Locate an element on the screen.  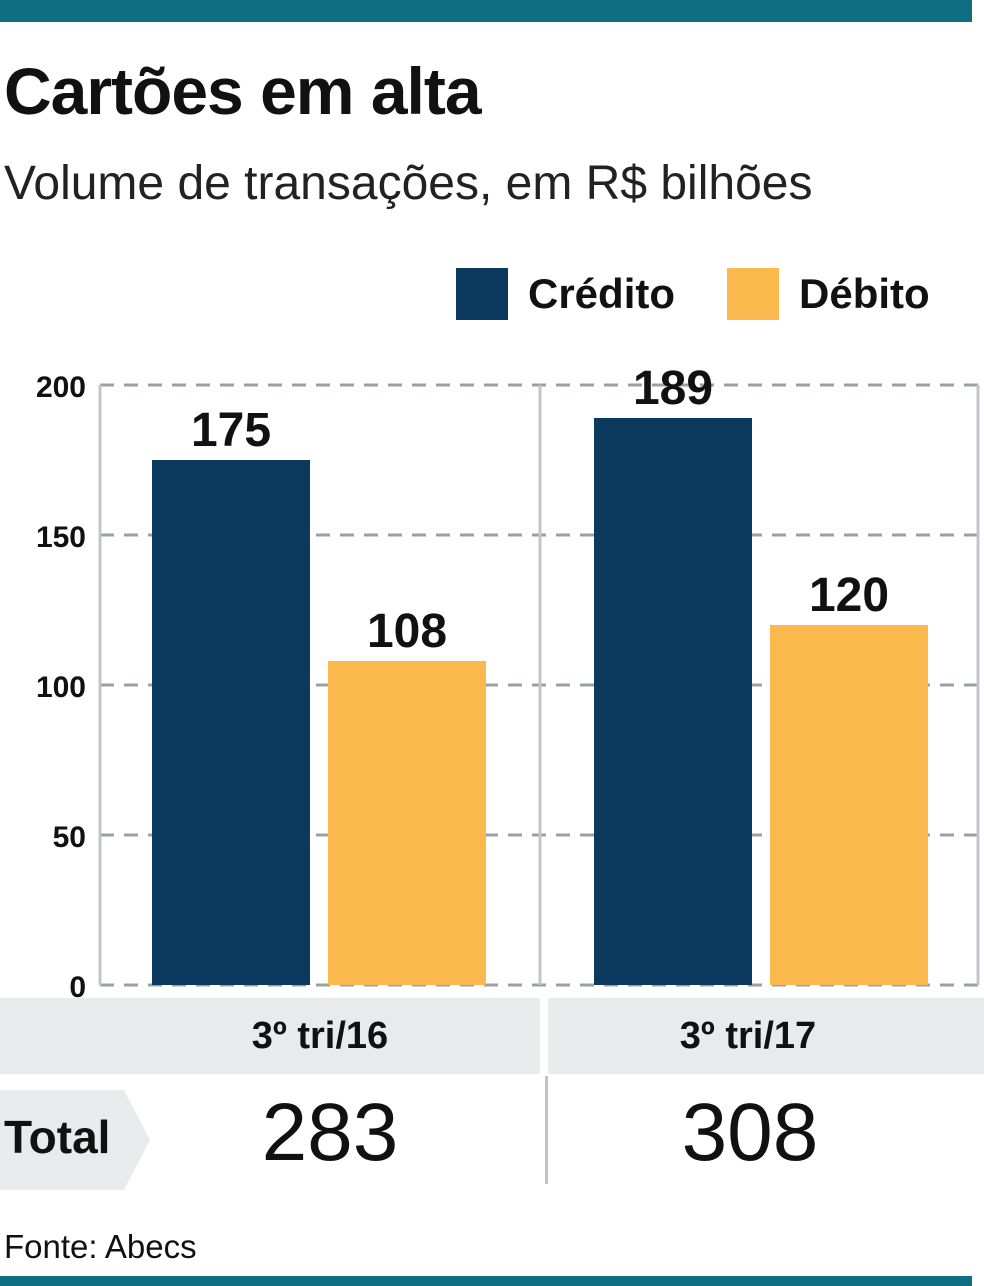
legend-label-debito: Débito is located at coordinates (864, 293).